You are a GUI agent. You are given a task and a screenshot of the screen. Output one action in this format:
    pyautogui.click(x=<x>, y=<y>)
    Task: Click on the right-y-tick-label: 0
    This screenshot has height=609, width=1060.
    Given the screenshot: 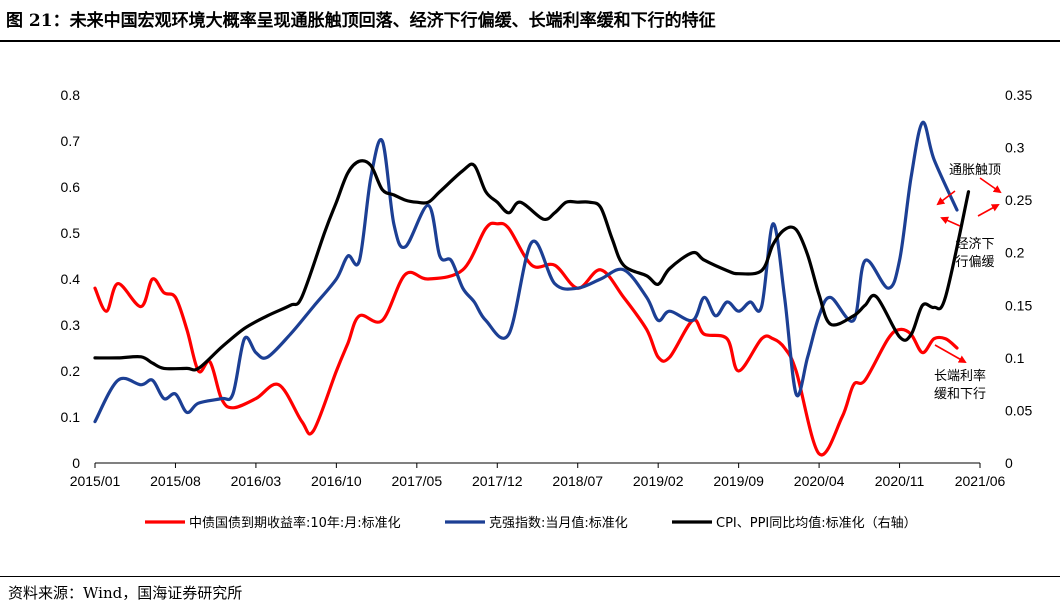 What is the action you would take?
    pyautogui.click(x=1009, y=463)
    